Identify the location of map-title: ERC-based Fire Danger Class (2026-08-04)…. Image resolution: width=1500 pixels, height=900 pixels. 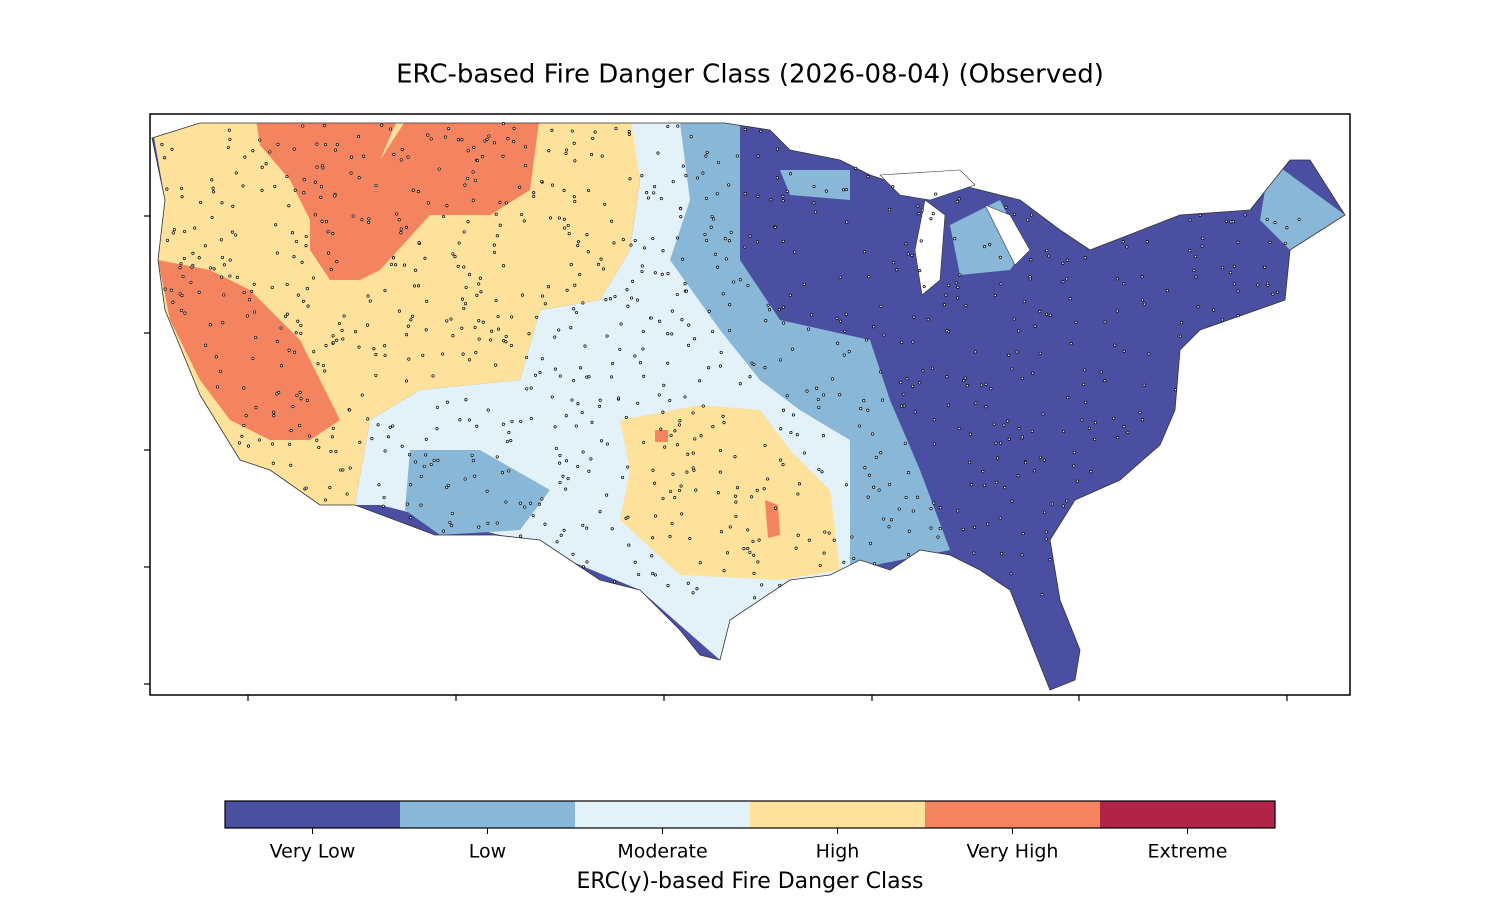
(750, 75).